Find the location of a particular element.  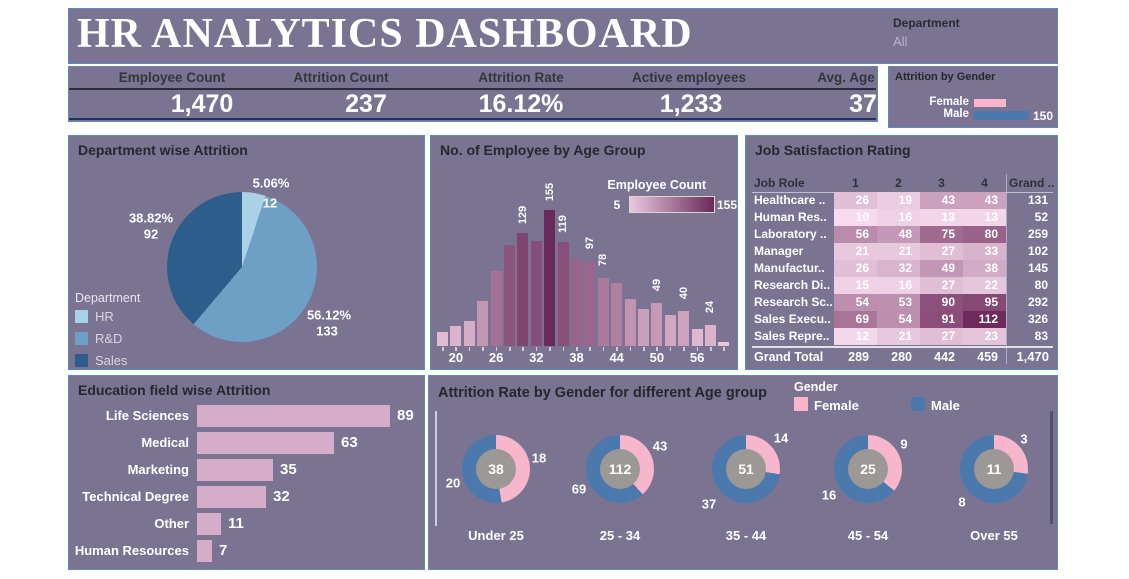

heat-cell: 12 is located at coordinates (855, 336).